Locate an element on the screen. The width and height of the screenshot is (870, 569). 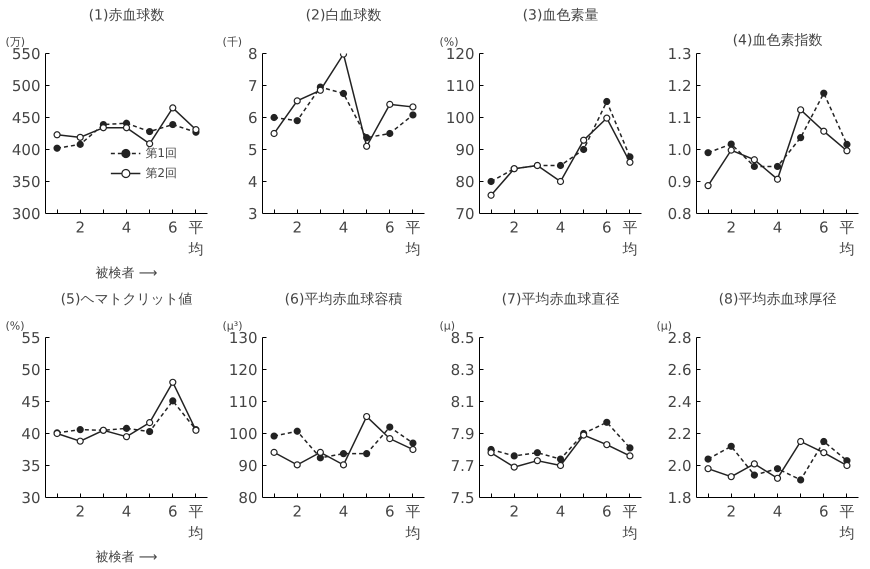
y-tick-label: 7.5 is located at coordinates (462, 498).